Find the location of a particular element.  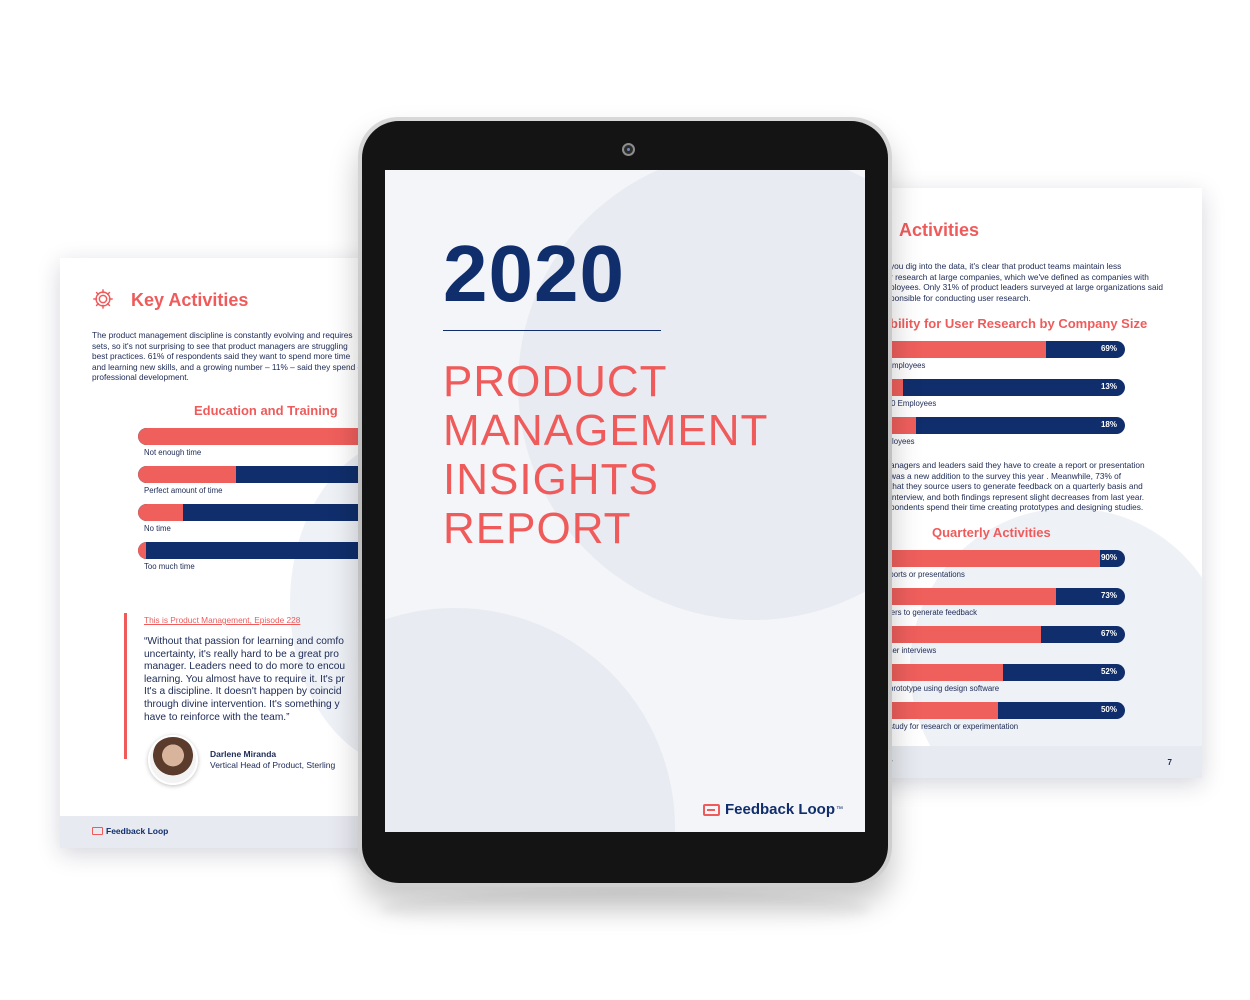

gear-icon is located at coordinates (103, 299).